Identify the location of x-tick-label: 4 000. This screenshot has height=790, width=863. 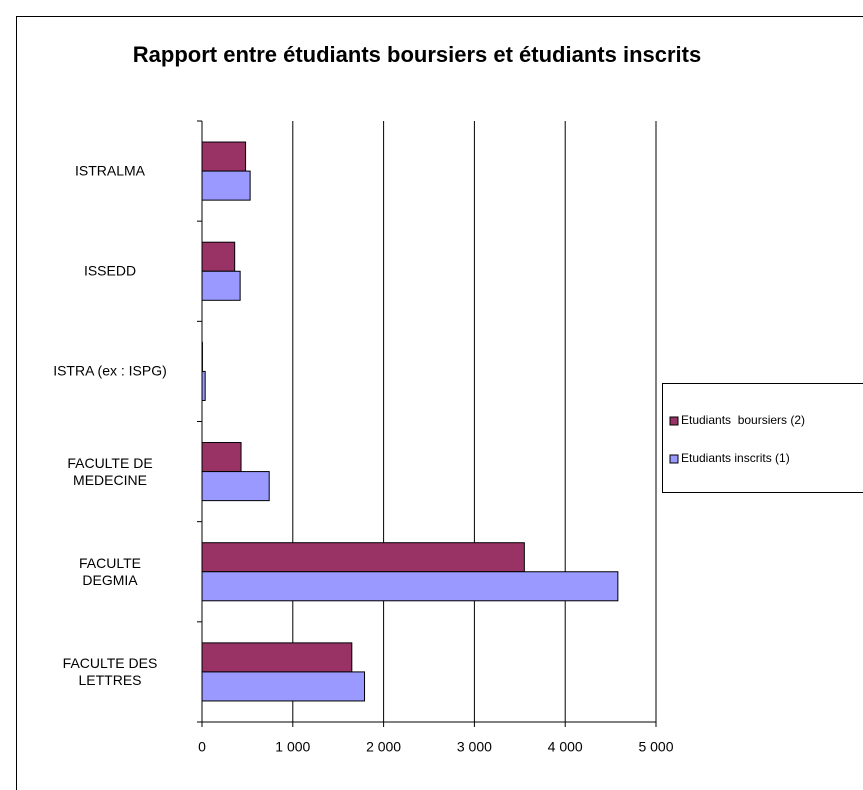
(565, 747).